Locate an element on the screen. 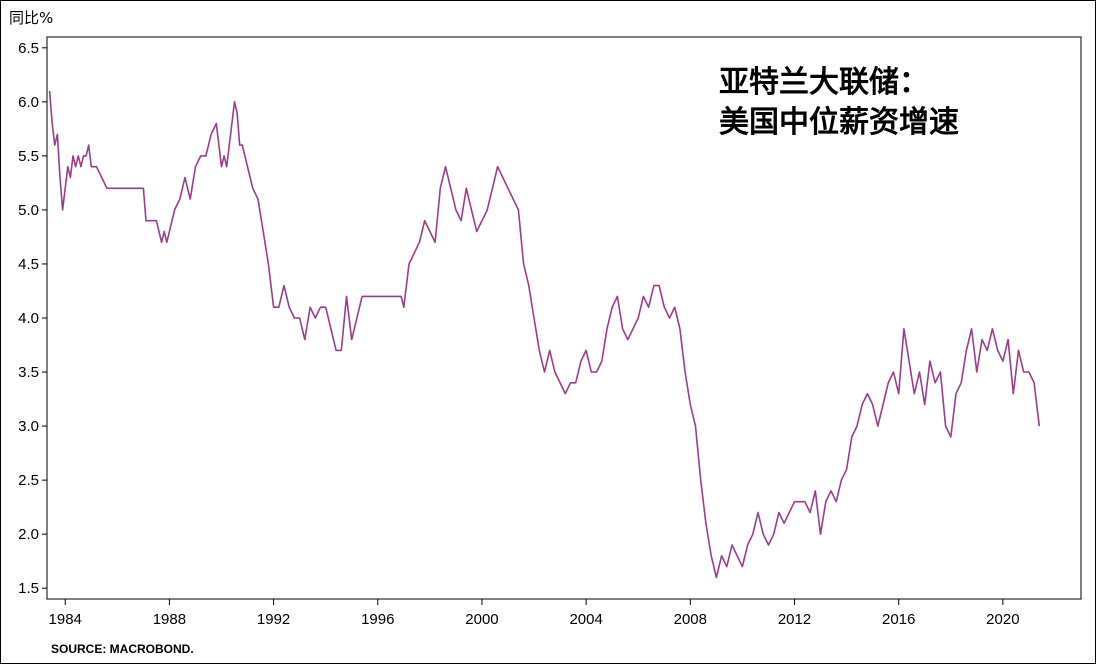  y-tick-label: 2.5 is located at coordinates (28, 480).